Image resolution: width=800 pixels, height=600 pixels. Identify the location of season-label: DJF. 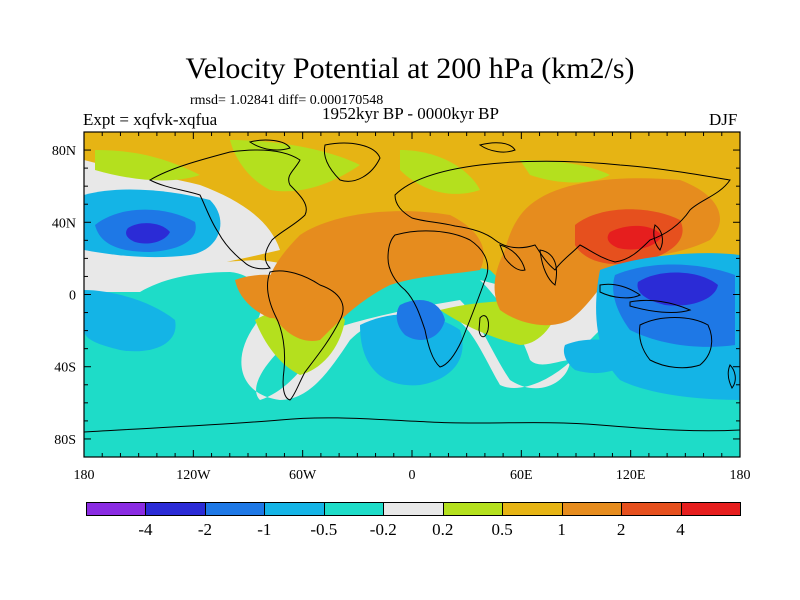
(723, 119).